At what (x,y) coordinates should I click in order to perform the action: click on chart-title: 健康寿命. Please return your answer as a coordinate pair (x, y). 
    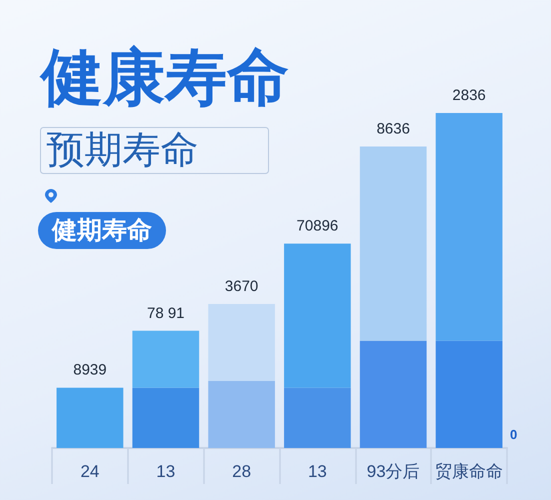
    Looking at the image, I should click on (164, 78).